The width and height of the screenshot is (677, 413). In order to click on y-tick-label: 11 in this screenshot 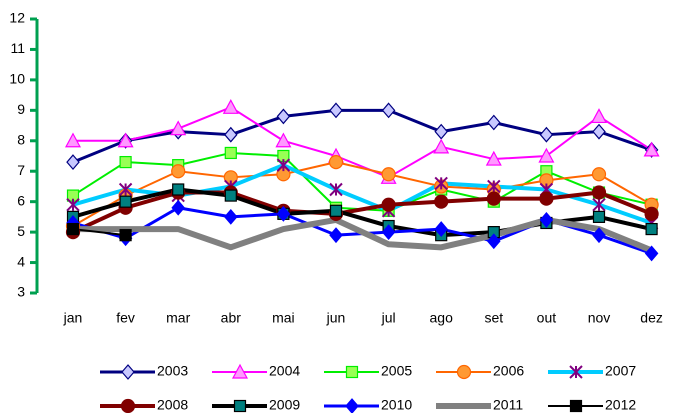, I will do `click(17, 48)`.